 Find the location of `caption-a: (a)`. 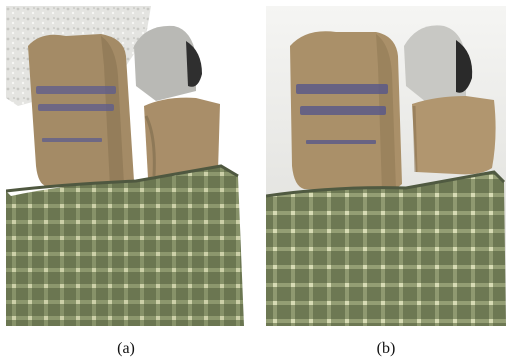

caption-a: (a) is located at coordinates (126, 348).